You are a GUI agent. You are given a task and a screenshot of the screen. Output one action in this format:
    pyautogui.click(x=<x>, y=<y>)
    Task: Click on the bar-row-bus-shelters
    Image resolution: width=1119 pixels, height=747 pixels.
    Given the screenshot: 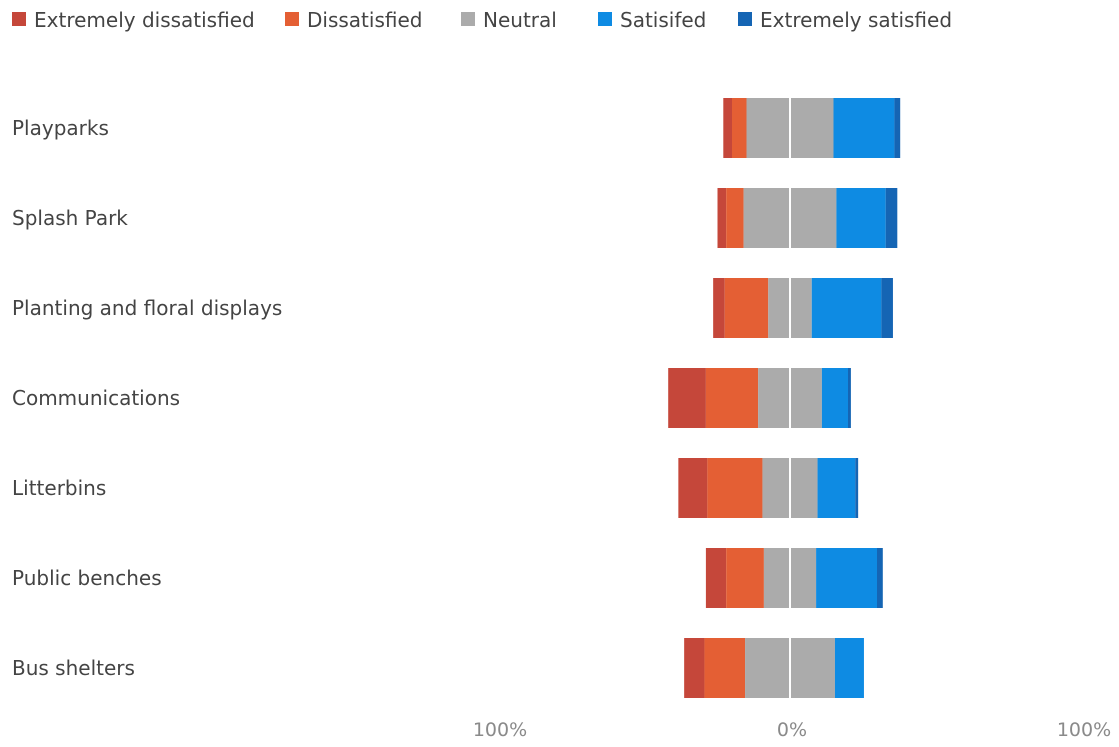 What is the action you would take?
    pyautogui.click(x=774, y=668)
    